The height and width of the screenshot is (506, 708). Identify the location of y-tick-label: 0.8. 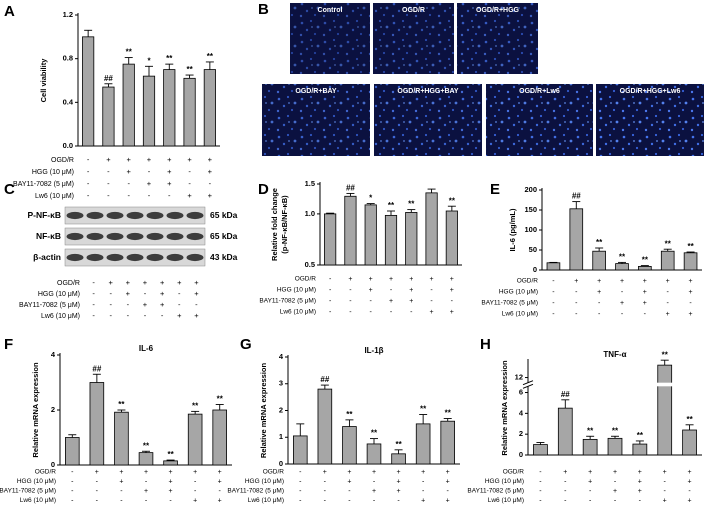
(68, 58).